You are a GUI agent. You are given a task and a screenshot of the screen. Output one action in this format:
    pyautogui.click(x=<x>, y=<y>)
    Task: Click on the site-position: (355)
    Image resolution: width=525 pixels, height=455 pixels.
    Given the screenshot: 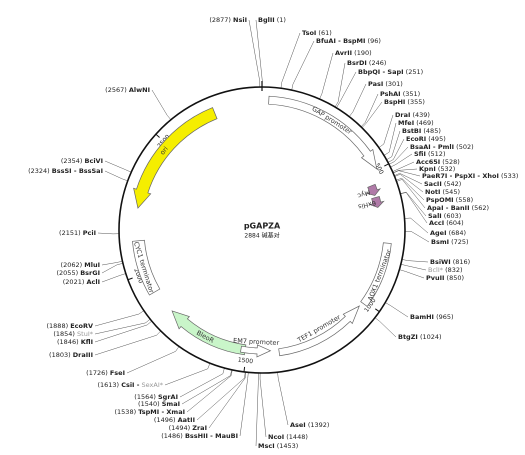 What is the action you would take?
    pyautogui.click(x=415, y=102)
    